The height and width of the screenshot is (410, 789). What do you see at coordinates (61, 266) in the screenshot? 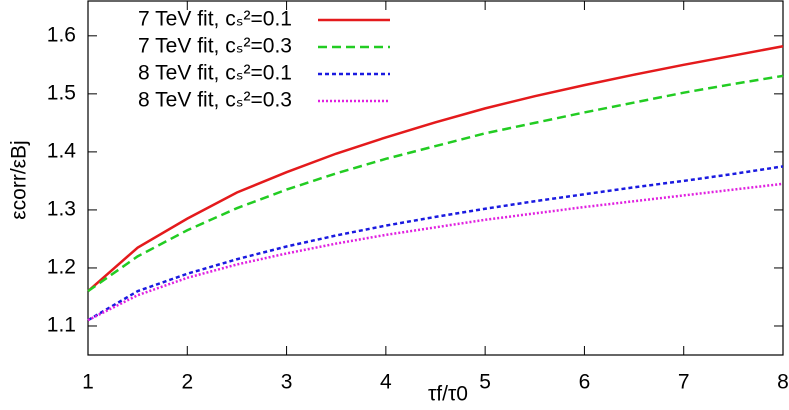
I see `y-tick-label: 1.2` at bounding box center [61, 266].